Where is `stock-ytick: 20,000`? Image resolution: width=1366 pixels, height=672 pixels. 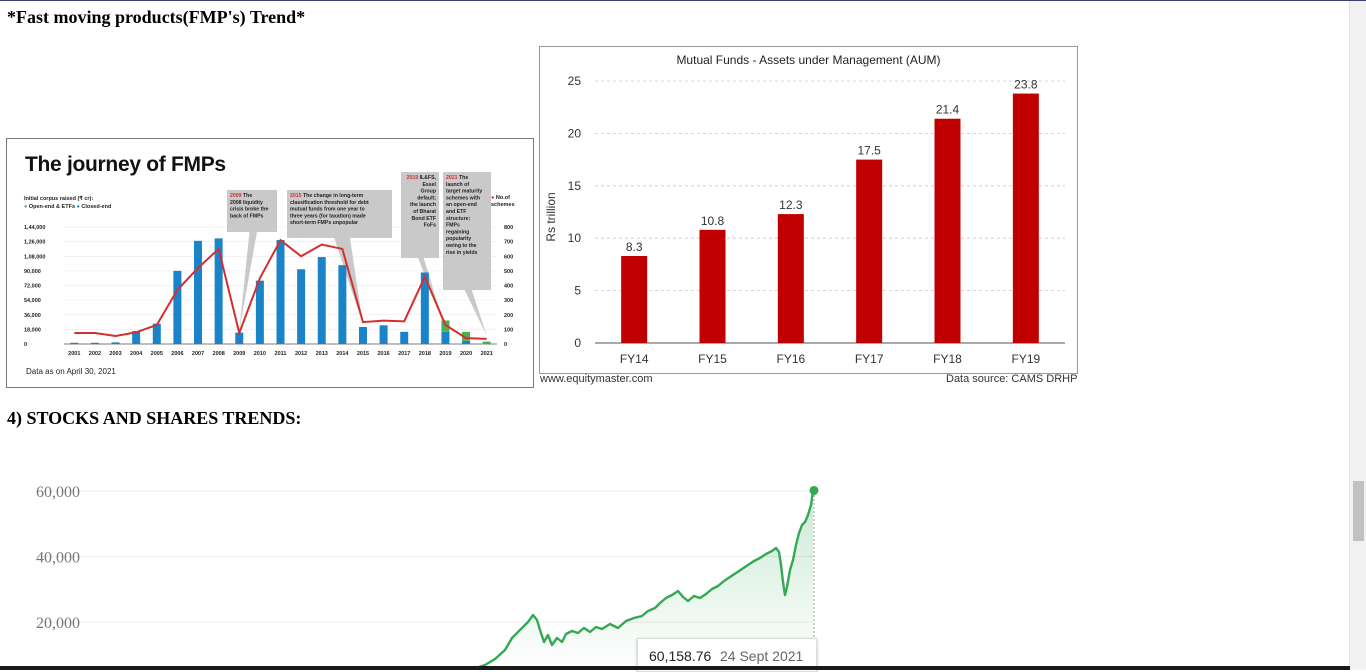
stock-ytick: 20,000 is located at coordinates (58, 623).